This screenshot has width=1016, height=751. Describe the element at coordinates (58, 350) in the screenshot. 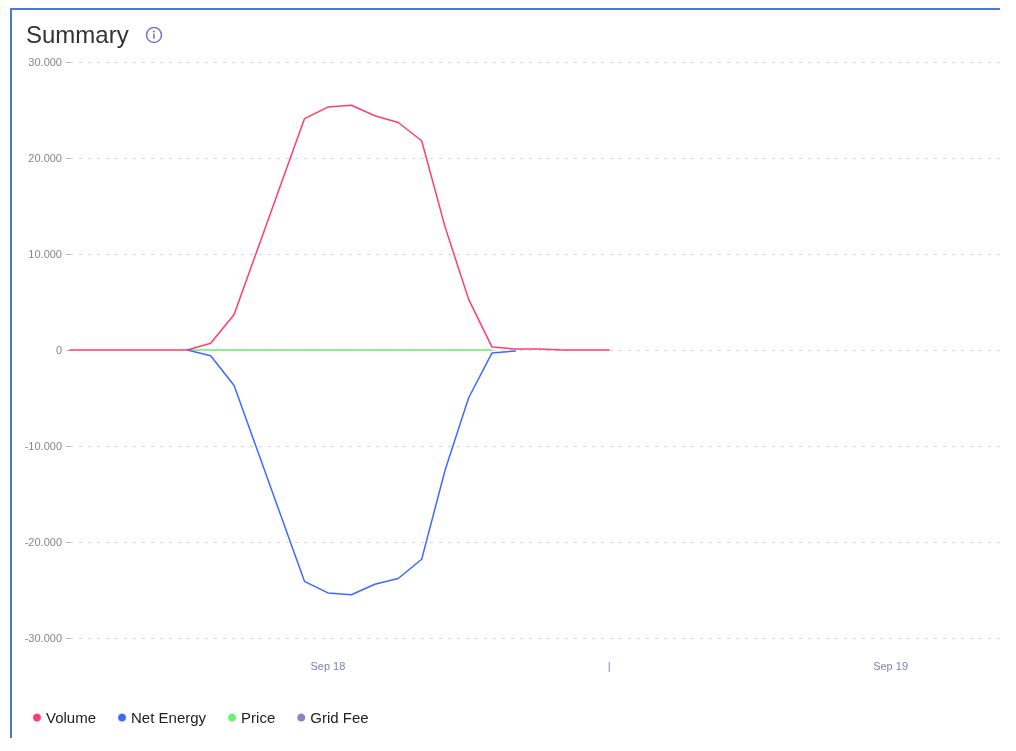

I see `y-tick-label: 0` at that location.